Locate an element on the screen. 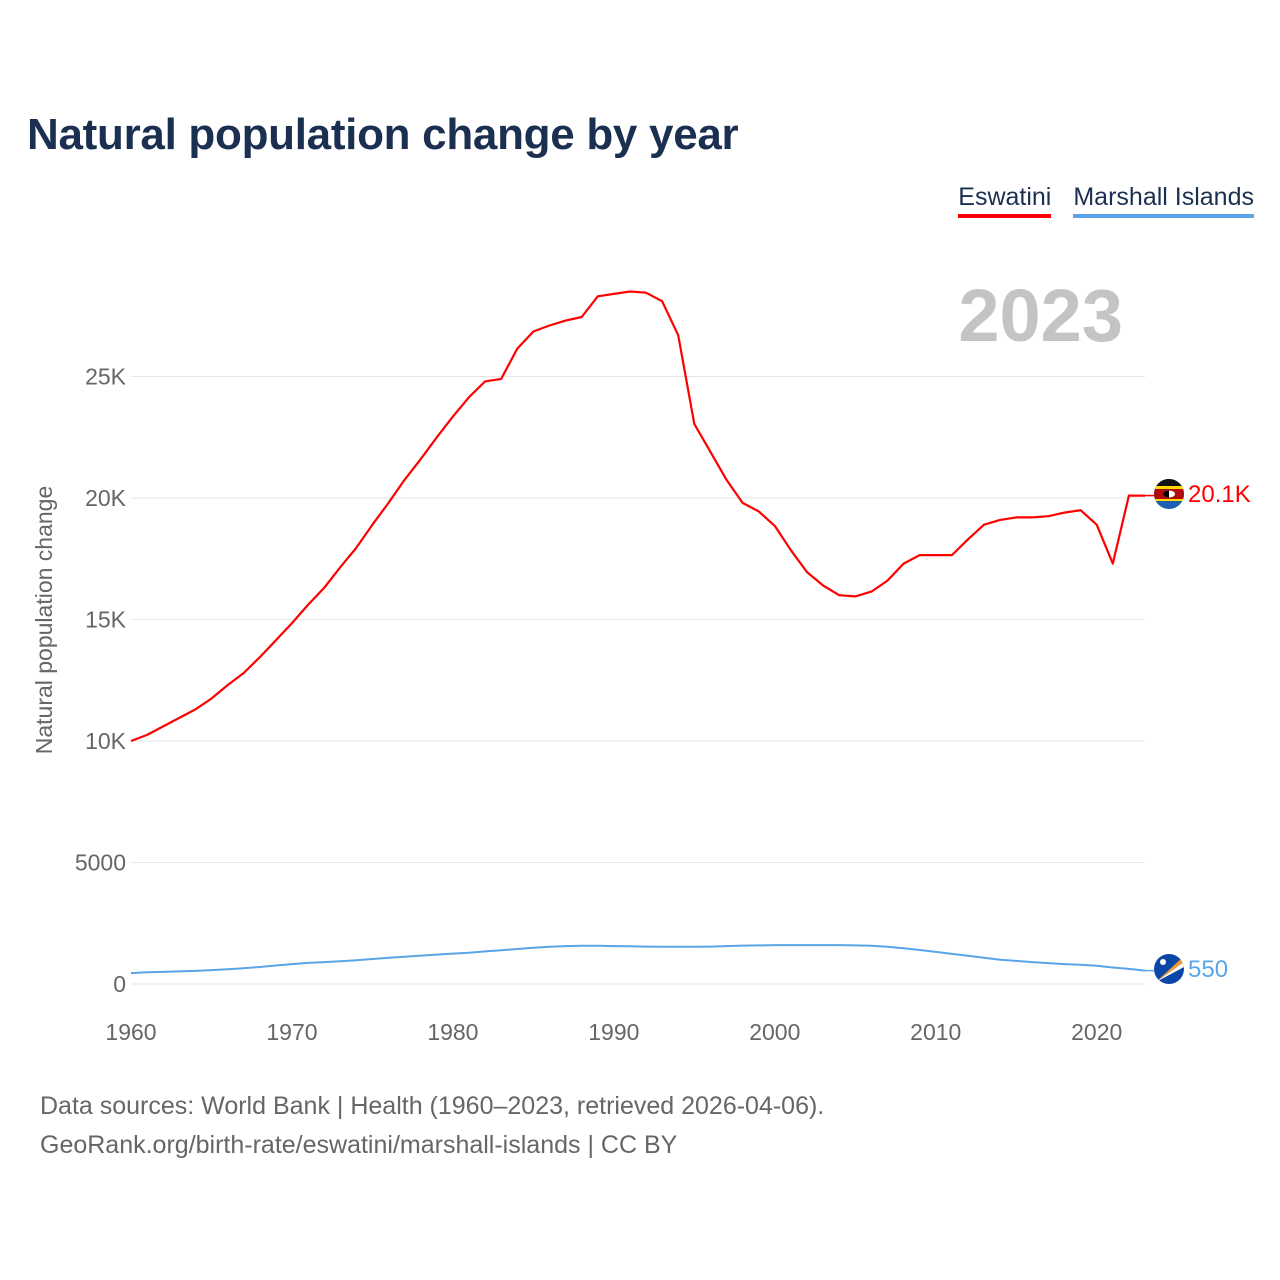  x-tick-label: 1980 is located at coordinates (452, 1032).